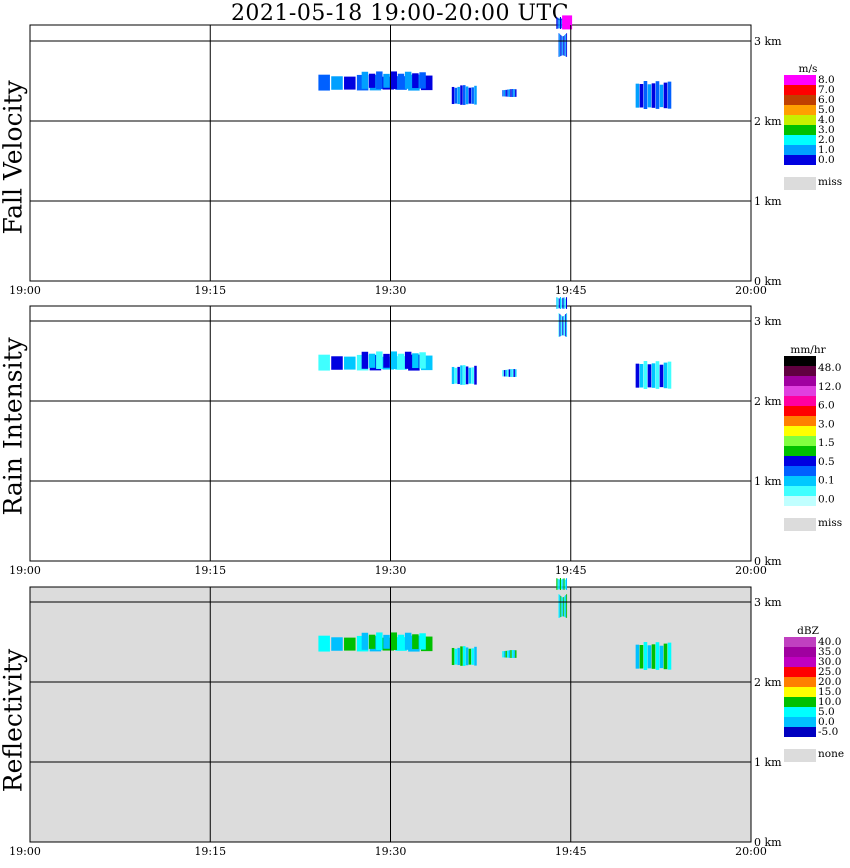 The height and width of the screenshot is (868, 850). Describe the element at coordinates (826, 130) in the screenshot. I see `colorbar-label: 3.0` at that location.